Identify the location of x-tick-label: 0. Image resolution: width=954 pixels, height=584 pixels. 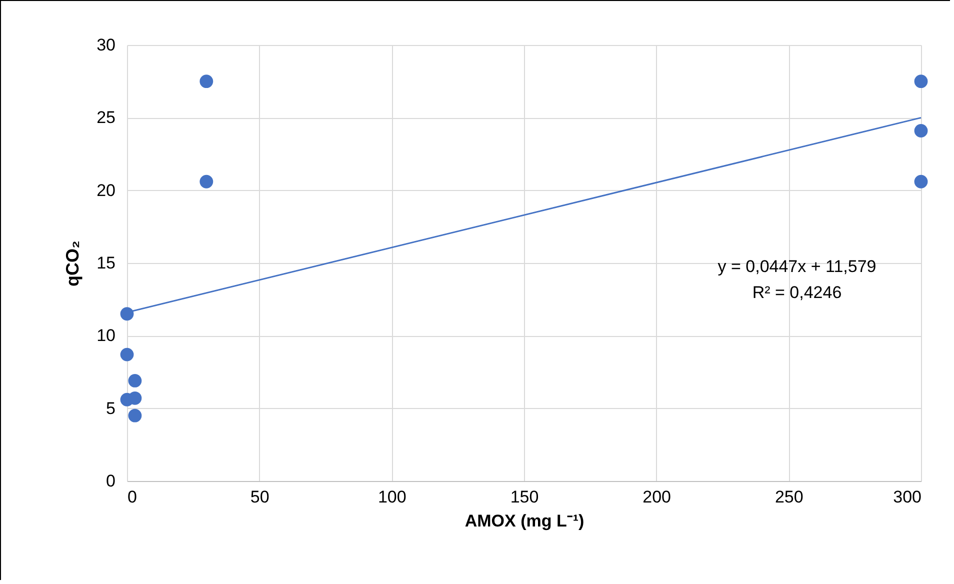
(132, 497).